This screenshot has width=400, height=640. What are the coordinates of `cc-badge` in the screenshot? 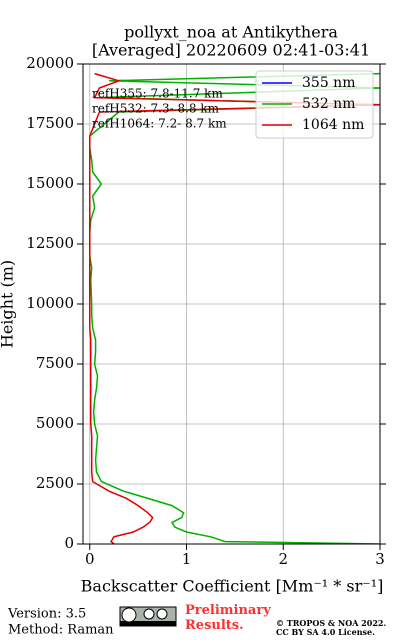 It's located at (148, 616).